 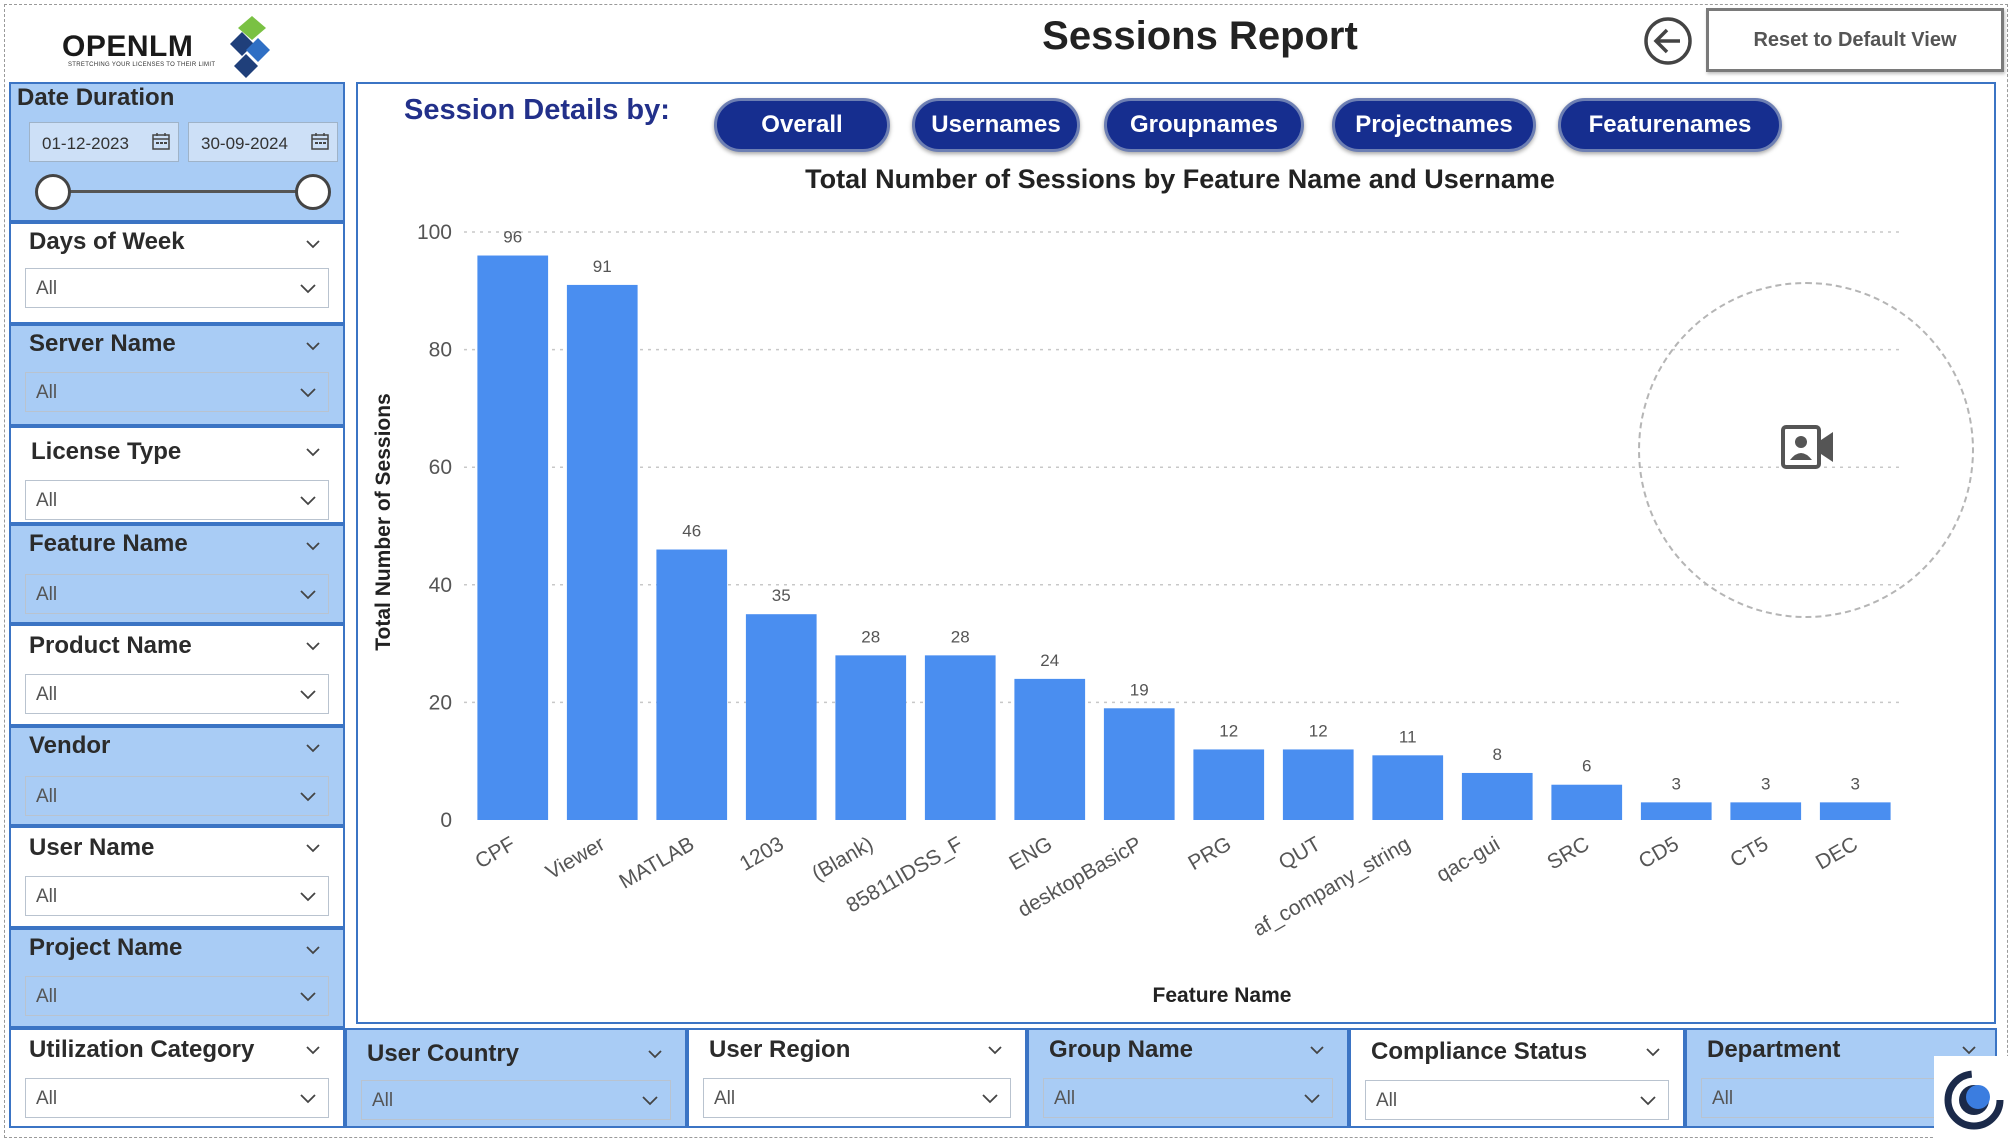 What do you see at coordinates (1049, 660) in the screenshot?
I see `data-label: 24` at bounding box center [1049, 660].